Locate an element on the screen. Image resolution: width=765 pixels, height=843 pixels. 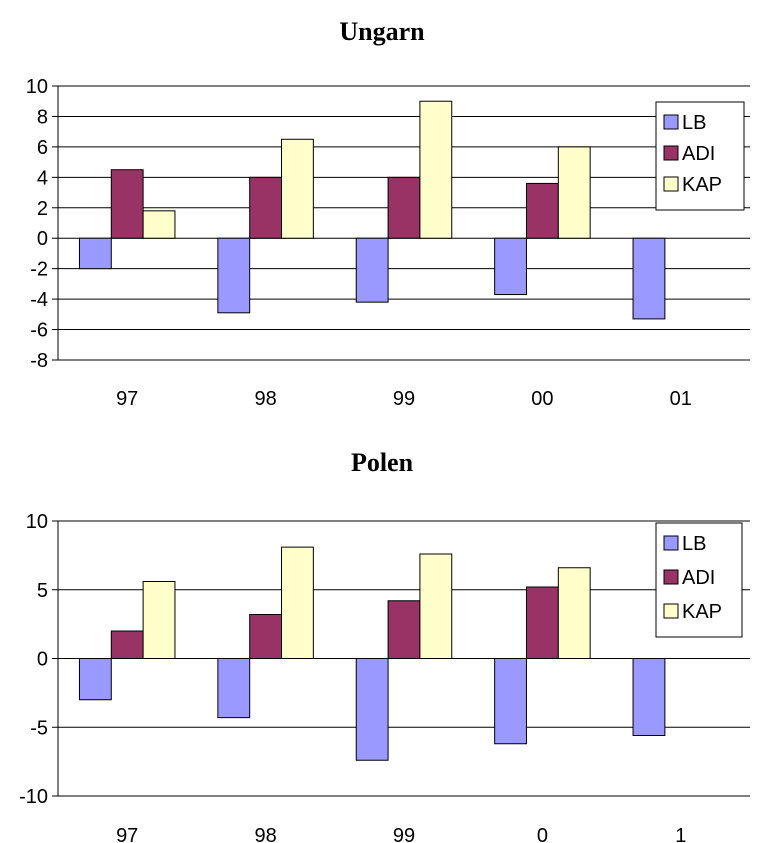
y-tick-label: 2 is located at coordinates (42, 209).